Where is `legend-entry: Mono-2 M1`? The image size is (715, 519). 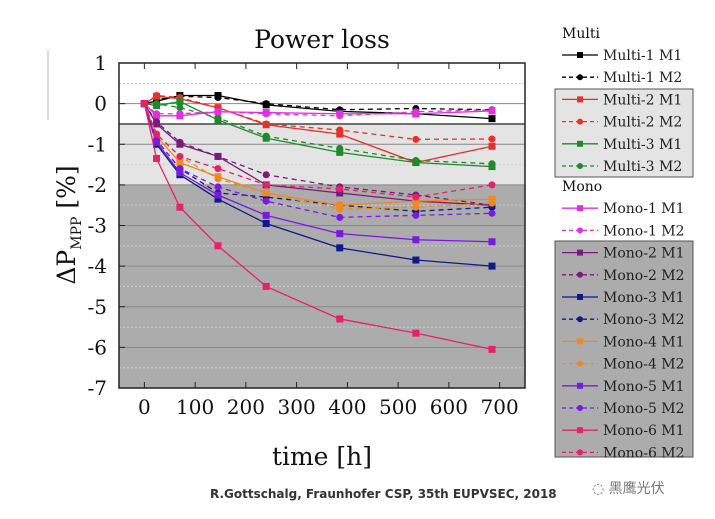 legend-entry: Mono-2 M1 is located at coordinates (644, 254).